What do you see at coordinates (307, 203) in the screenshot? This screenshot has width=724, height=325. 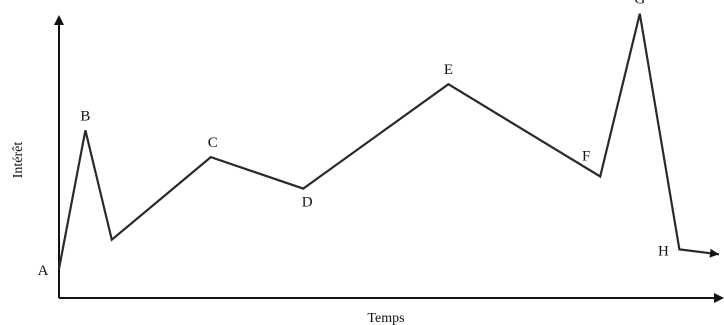 I see `point-label-d: D` at bounding box center [307, 203].